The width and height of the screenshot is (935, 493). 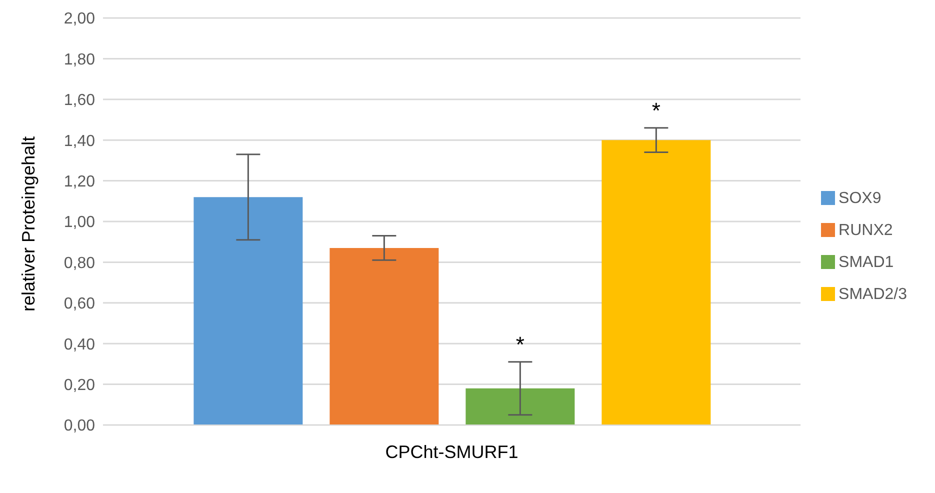 I want to click on y-tick-label: 0,40, so click(x=80, y=345).